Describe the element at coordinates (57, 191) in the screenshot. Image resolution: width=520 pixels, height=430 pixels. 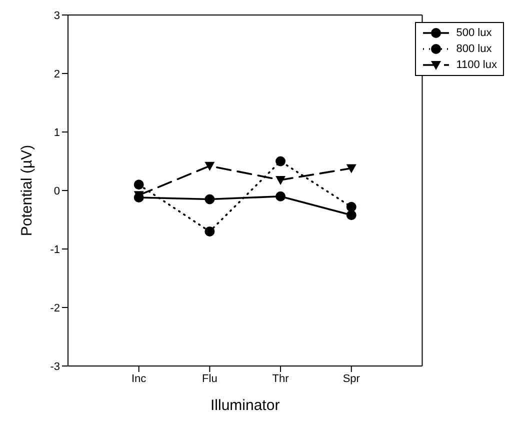
I see `y-tick-label: 0` at that location.